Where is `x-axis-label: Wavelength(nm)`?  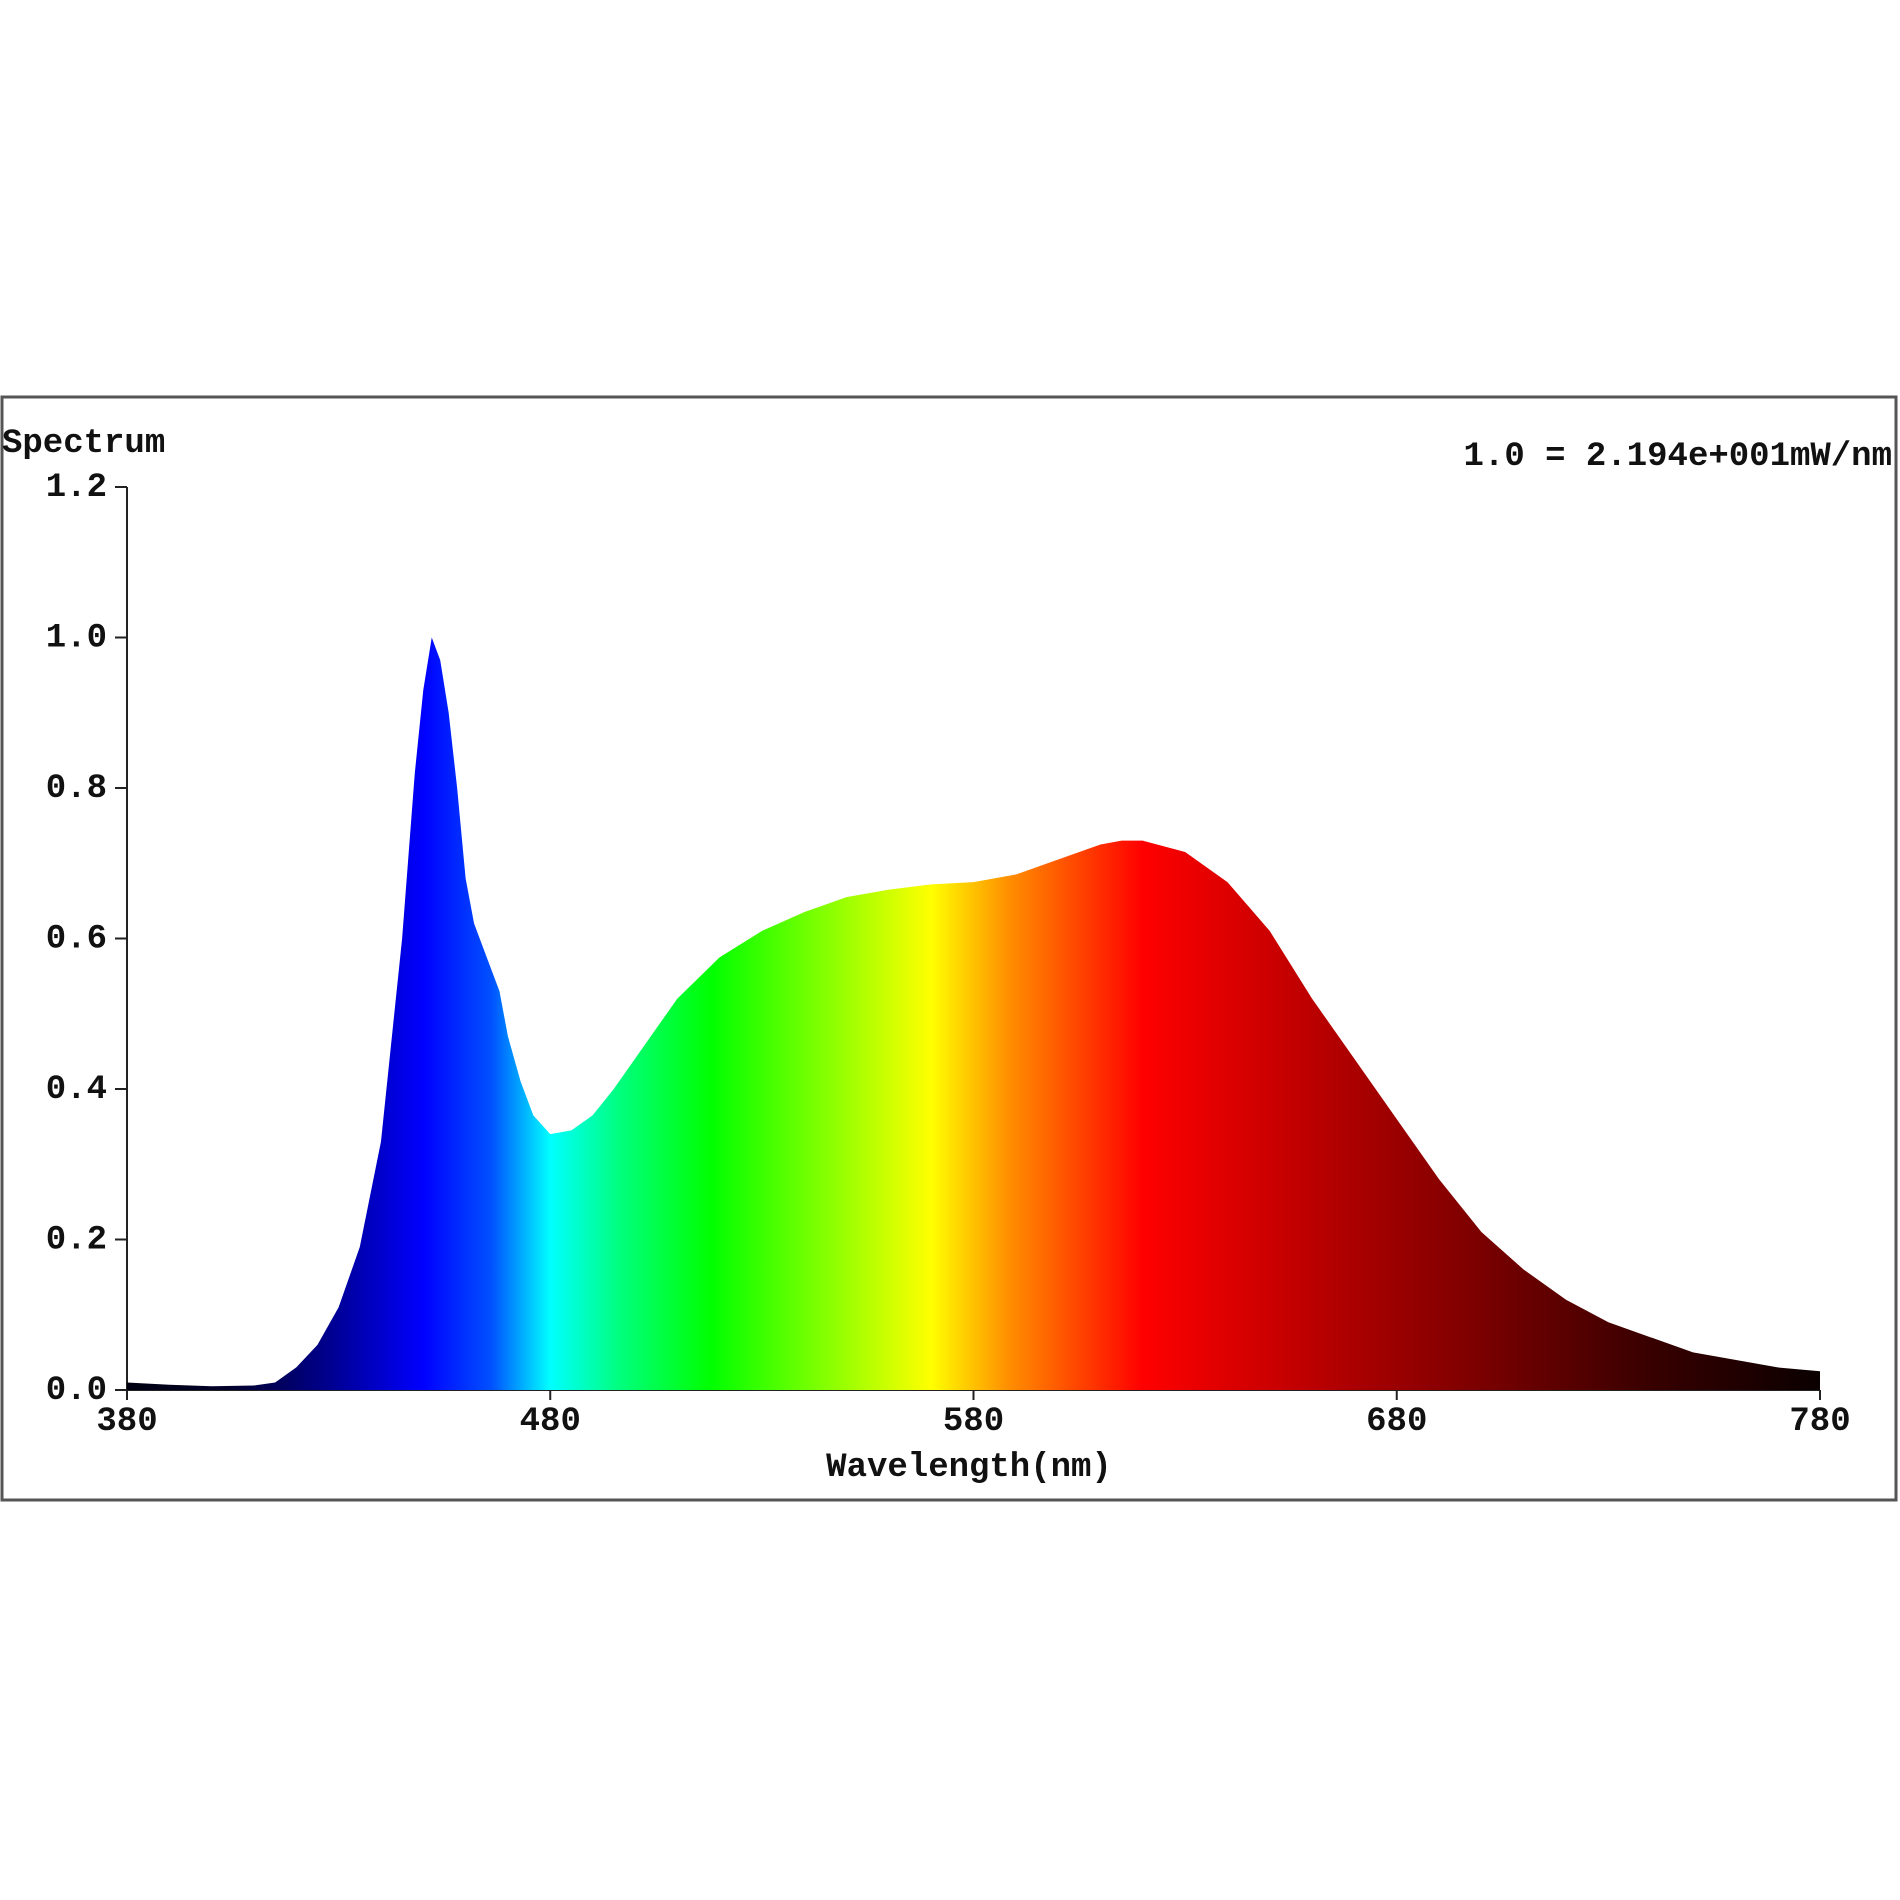
x-axis-label: Wavelength(nm) is located at coordinates (969, 1468).